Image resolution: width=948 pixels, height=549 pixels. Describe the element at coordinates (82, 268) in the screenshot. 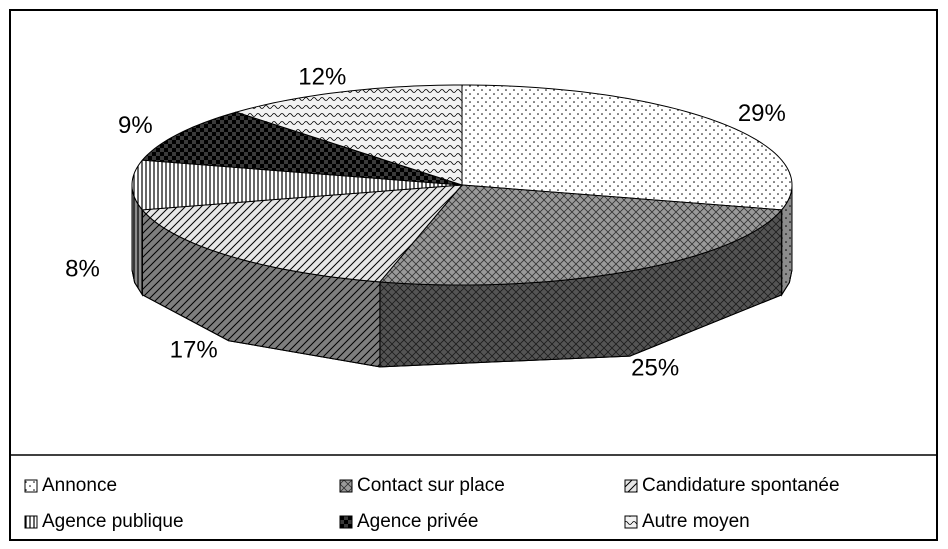

I see `data-label: 8%` at that location.